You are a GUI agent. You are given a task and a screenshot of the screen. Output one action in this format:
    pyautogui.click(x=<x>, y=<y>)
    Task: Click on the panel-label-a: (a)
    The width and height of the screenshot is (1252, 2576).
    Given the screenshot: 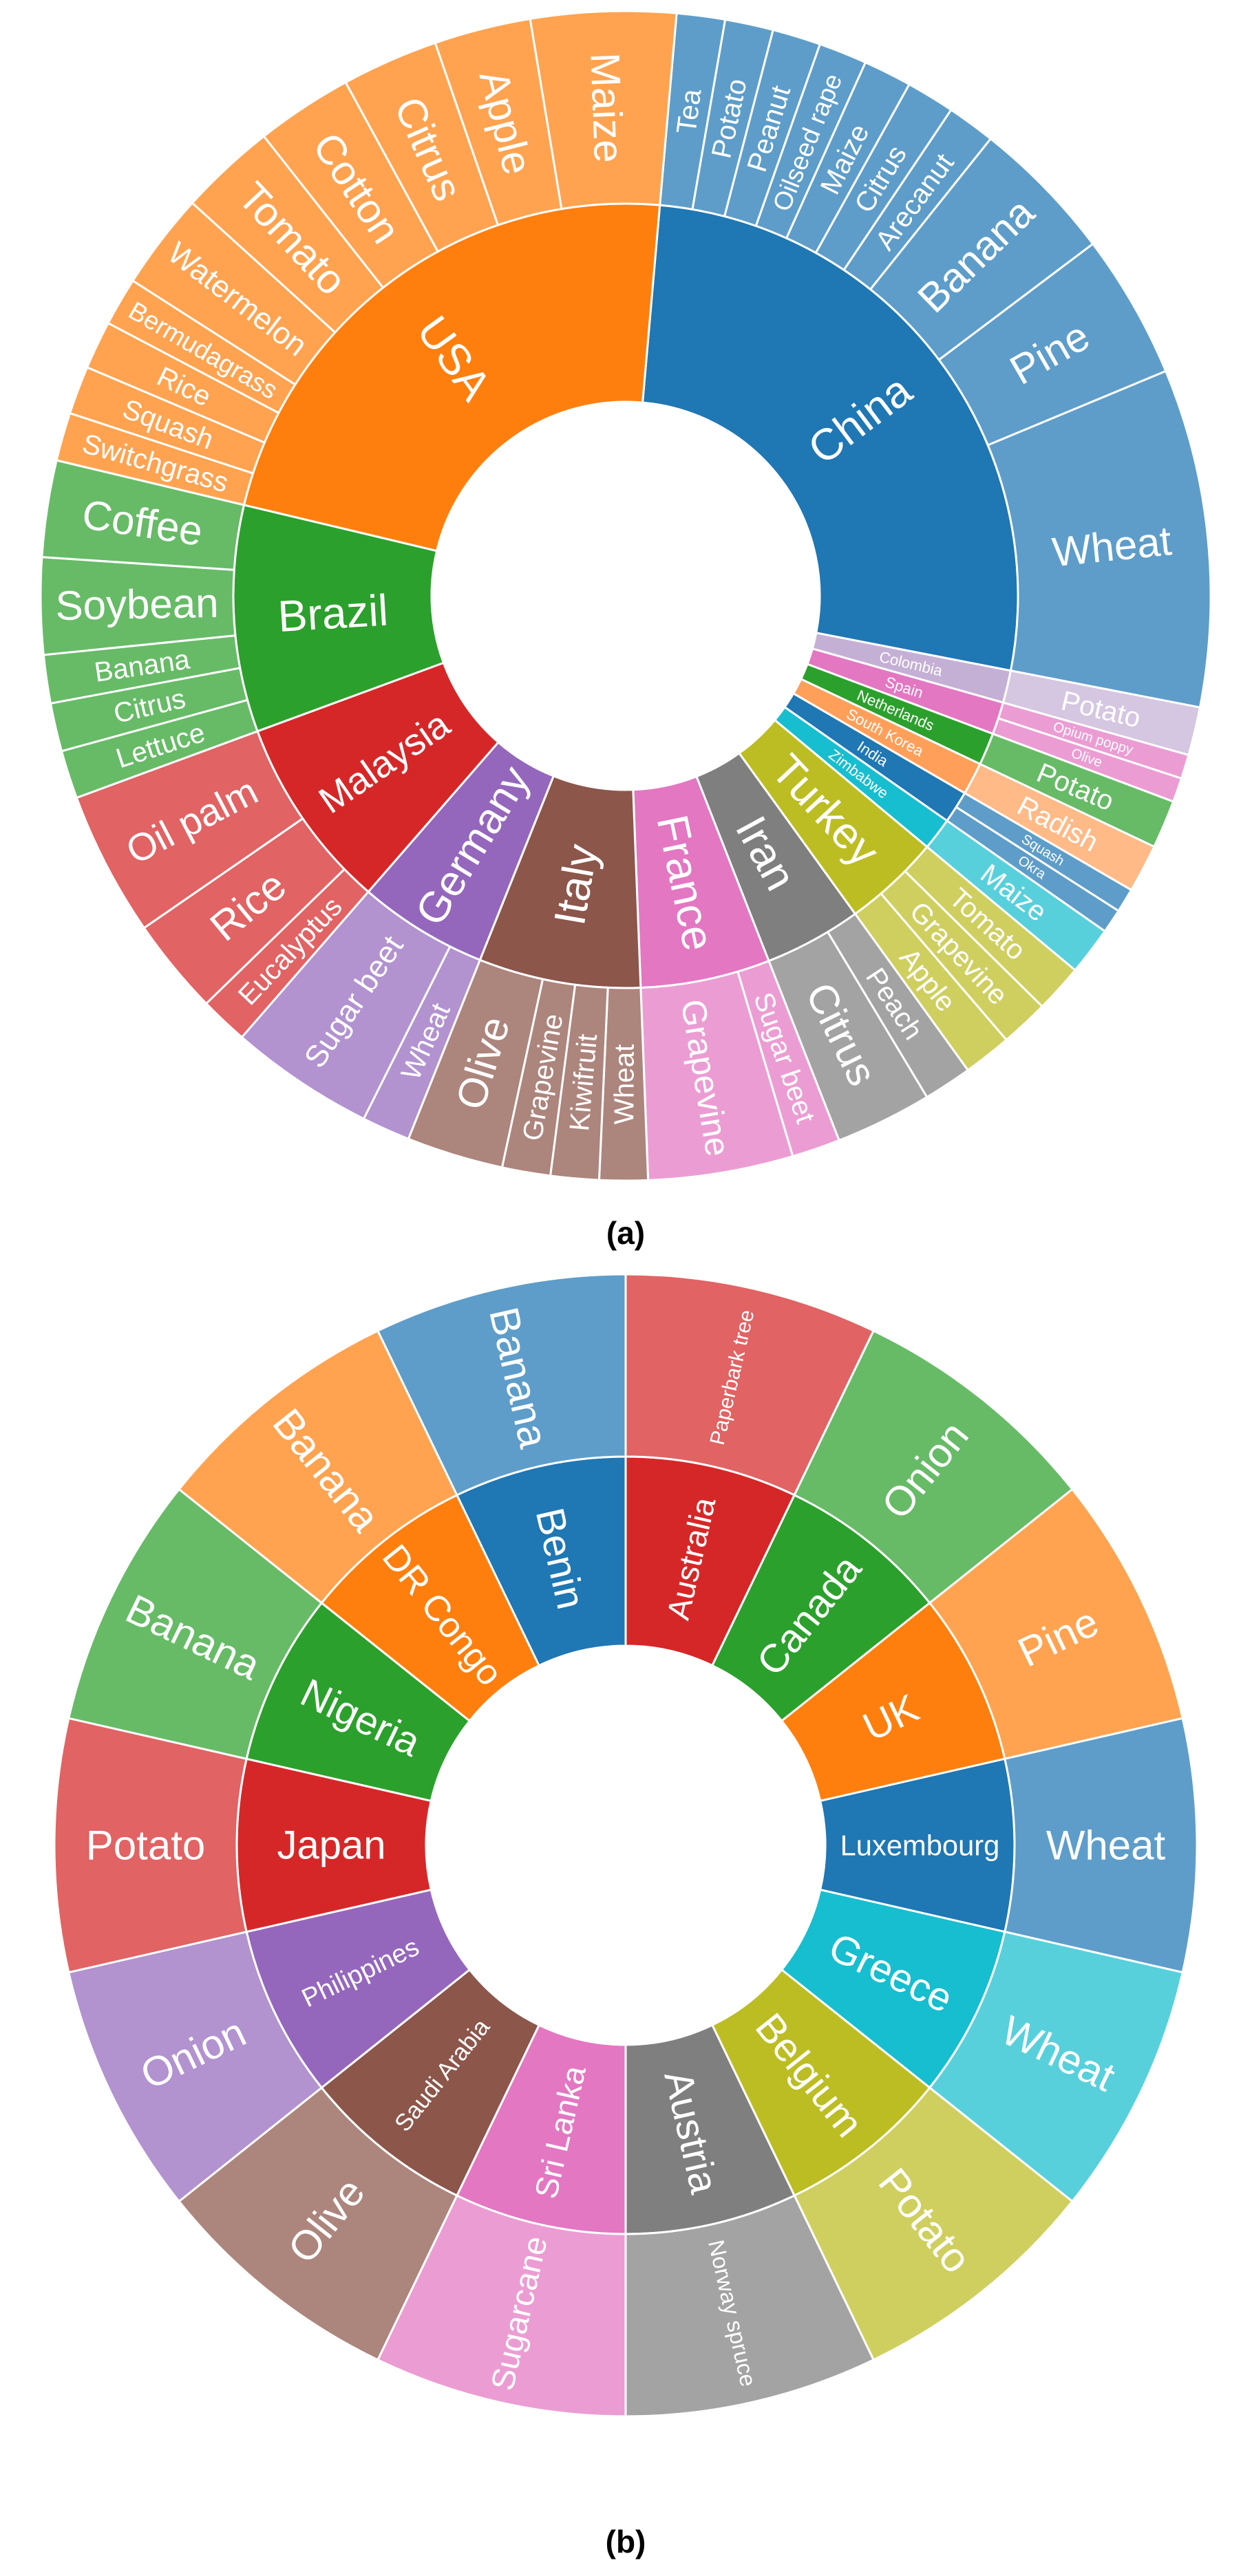 What is the action you would take?
    pyautogui.click(x=626, y=1233)
    